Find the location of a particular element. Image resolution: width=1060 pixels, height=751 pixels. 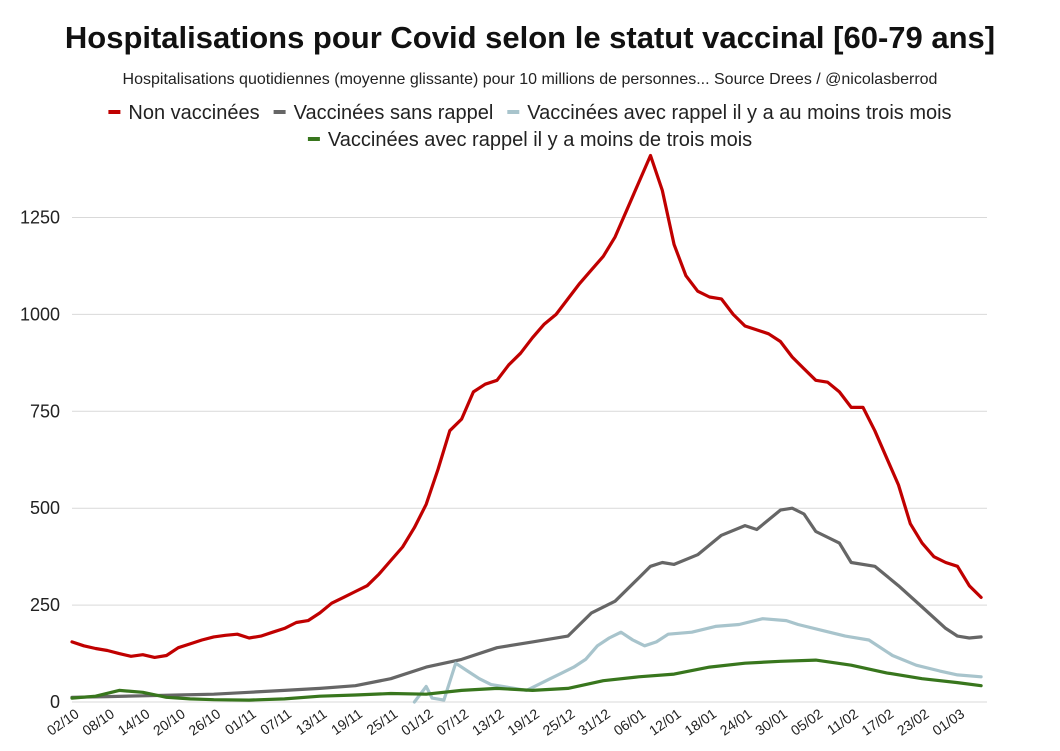

y-tick-label: 1000 is located at coordinates (40, 314).